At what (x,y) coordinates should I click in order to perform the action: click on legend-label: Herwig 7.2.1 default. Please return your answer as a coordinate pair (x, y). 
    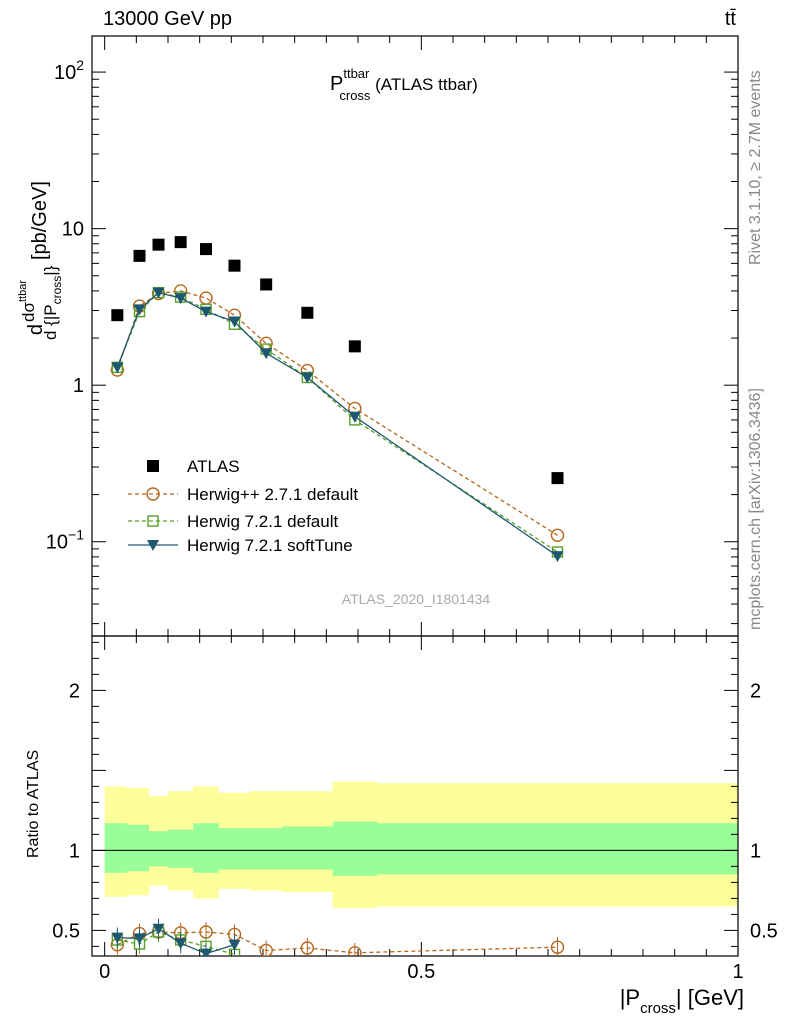
    Looking at the image, I should click on (262, 521).